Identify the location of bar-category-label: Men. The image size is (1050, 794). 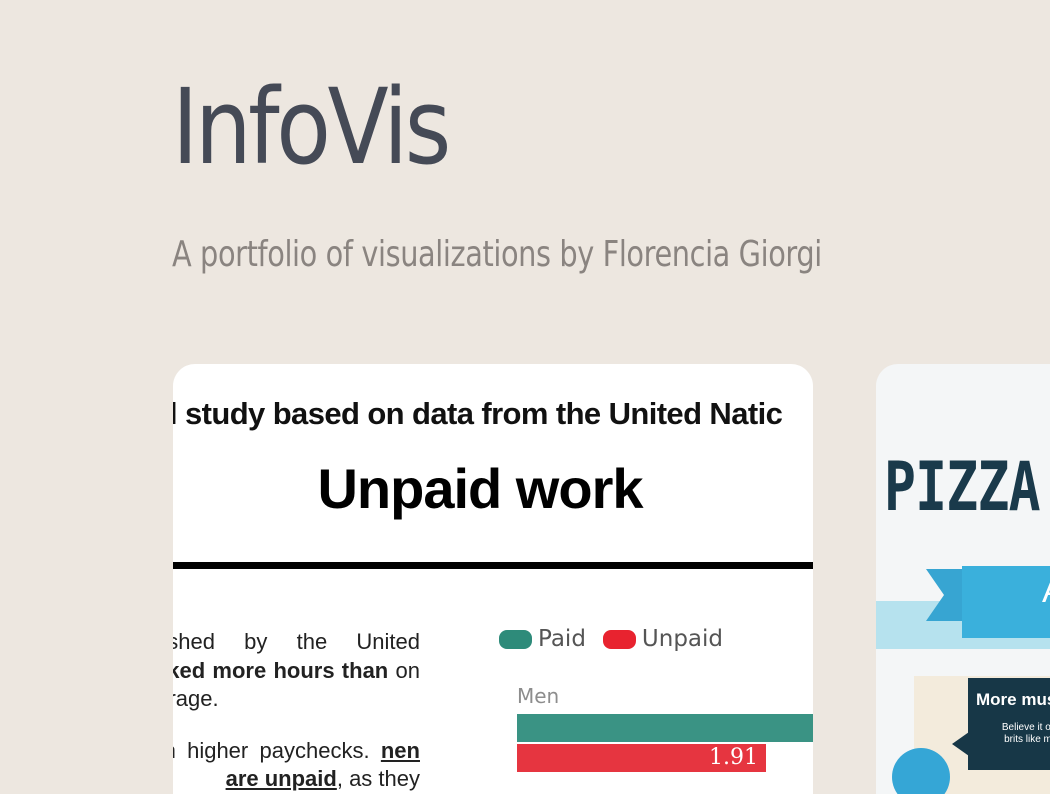
(538, 696).